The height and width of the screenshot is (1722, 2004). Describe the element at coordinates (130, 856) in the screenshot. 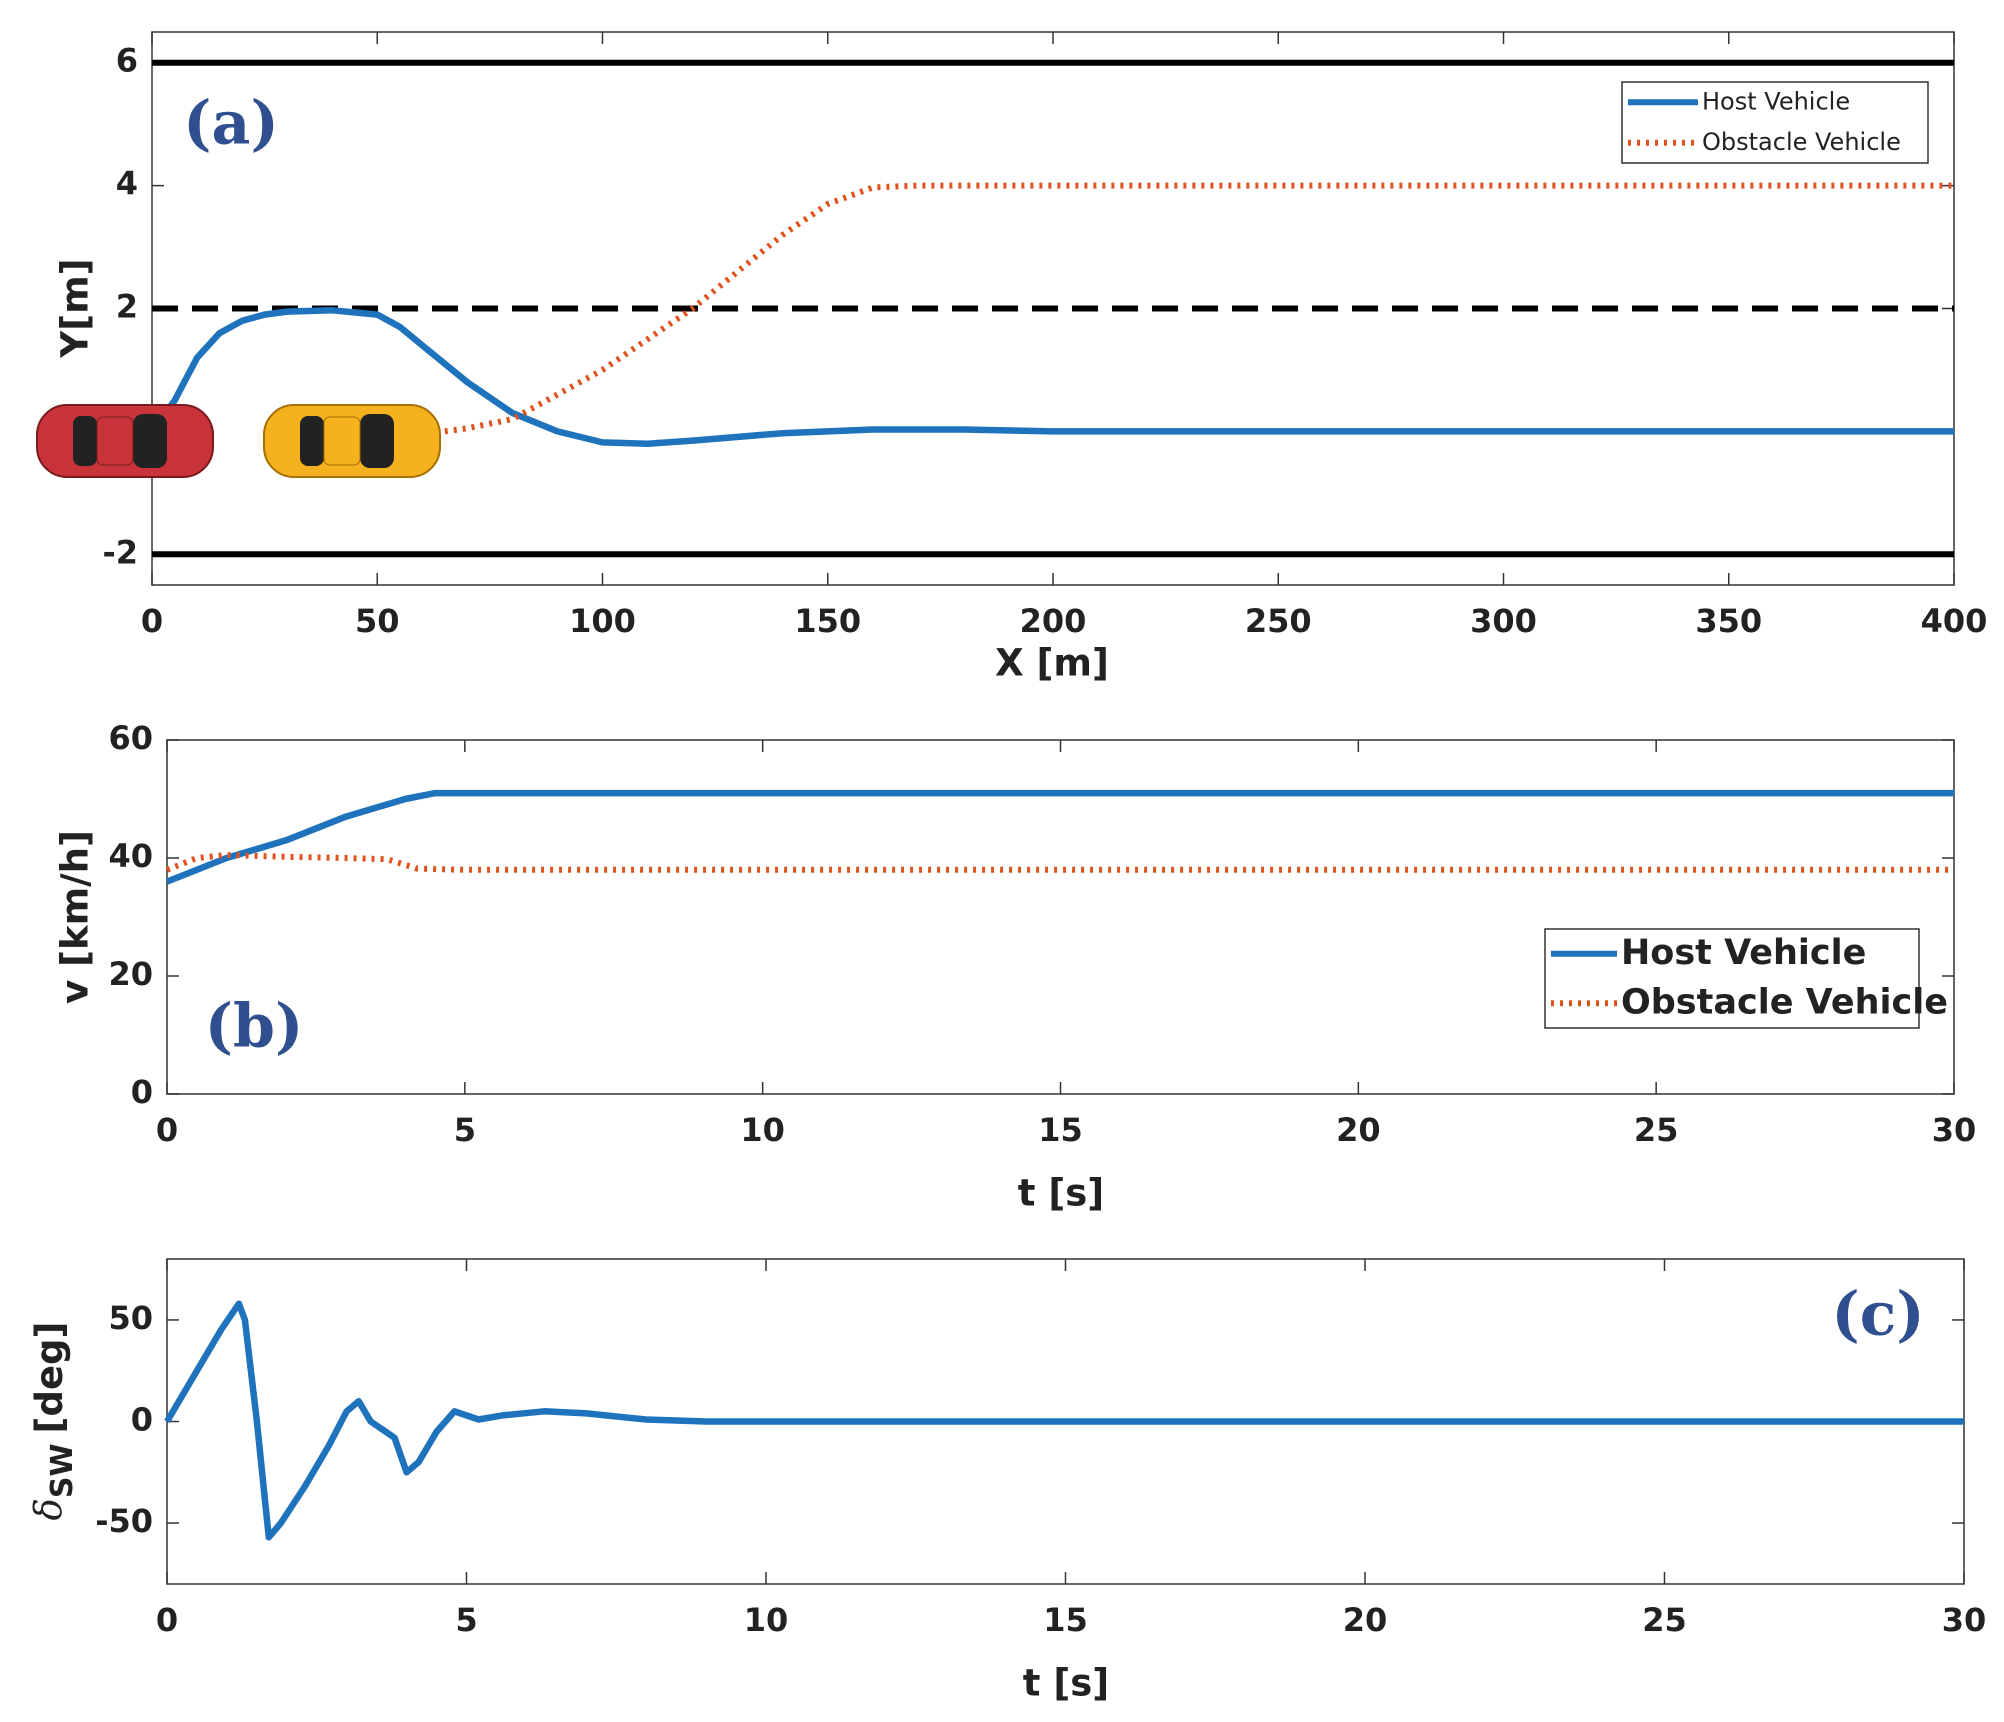

I see `y-tick-label: 40` at that location.